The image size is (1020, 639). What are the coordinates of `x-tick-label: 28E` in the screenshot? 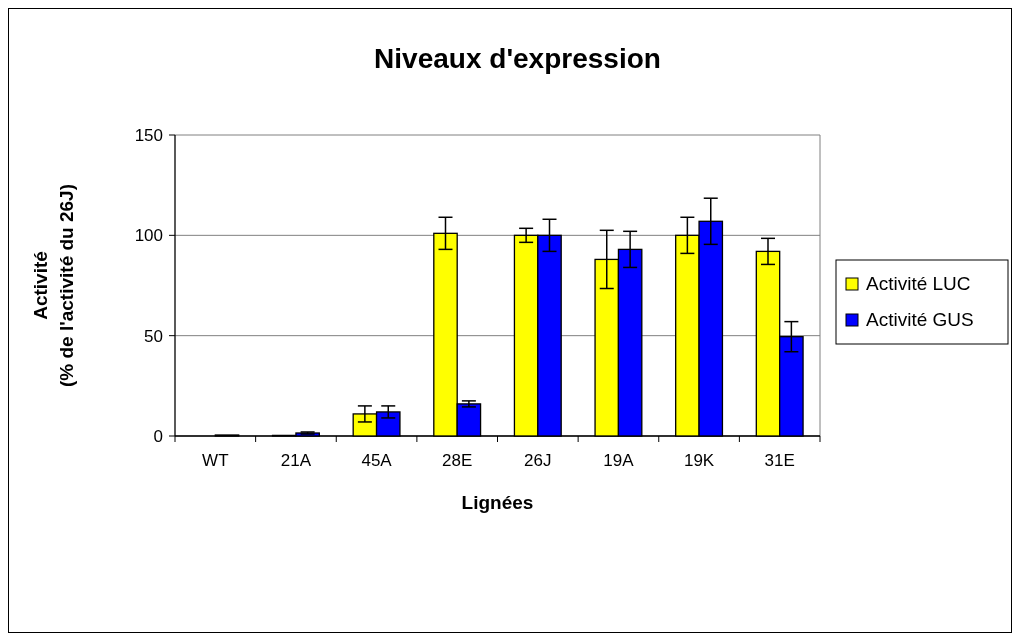 It's located at (457, 460).